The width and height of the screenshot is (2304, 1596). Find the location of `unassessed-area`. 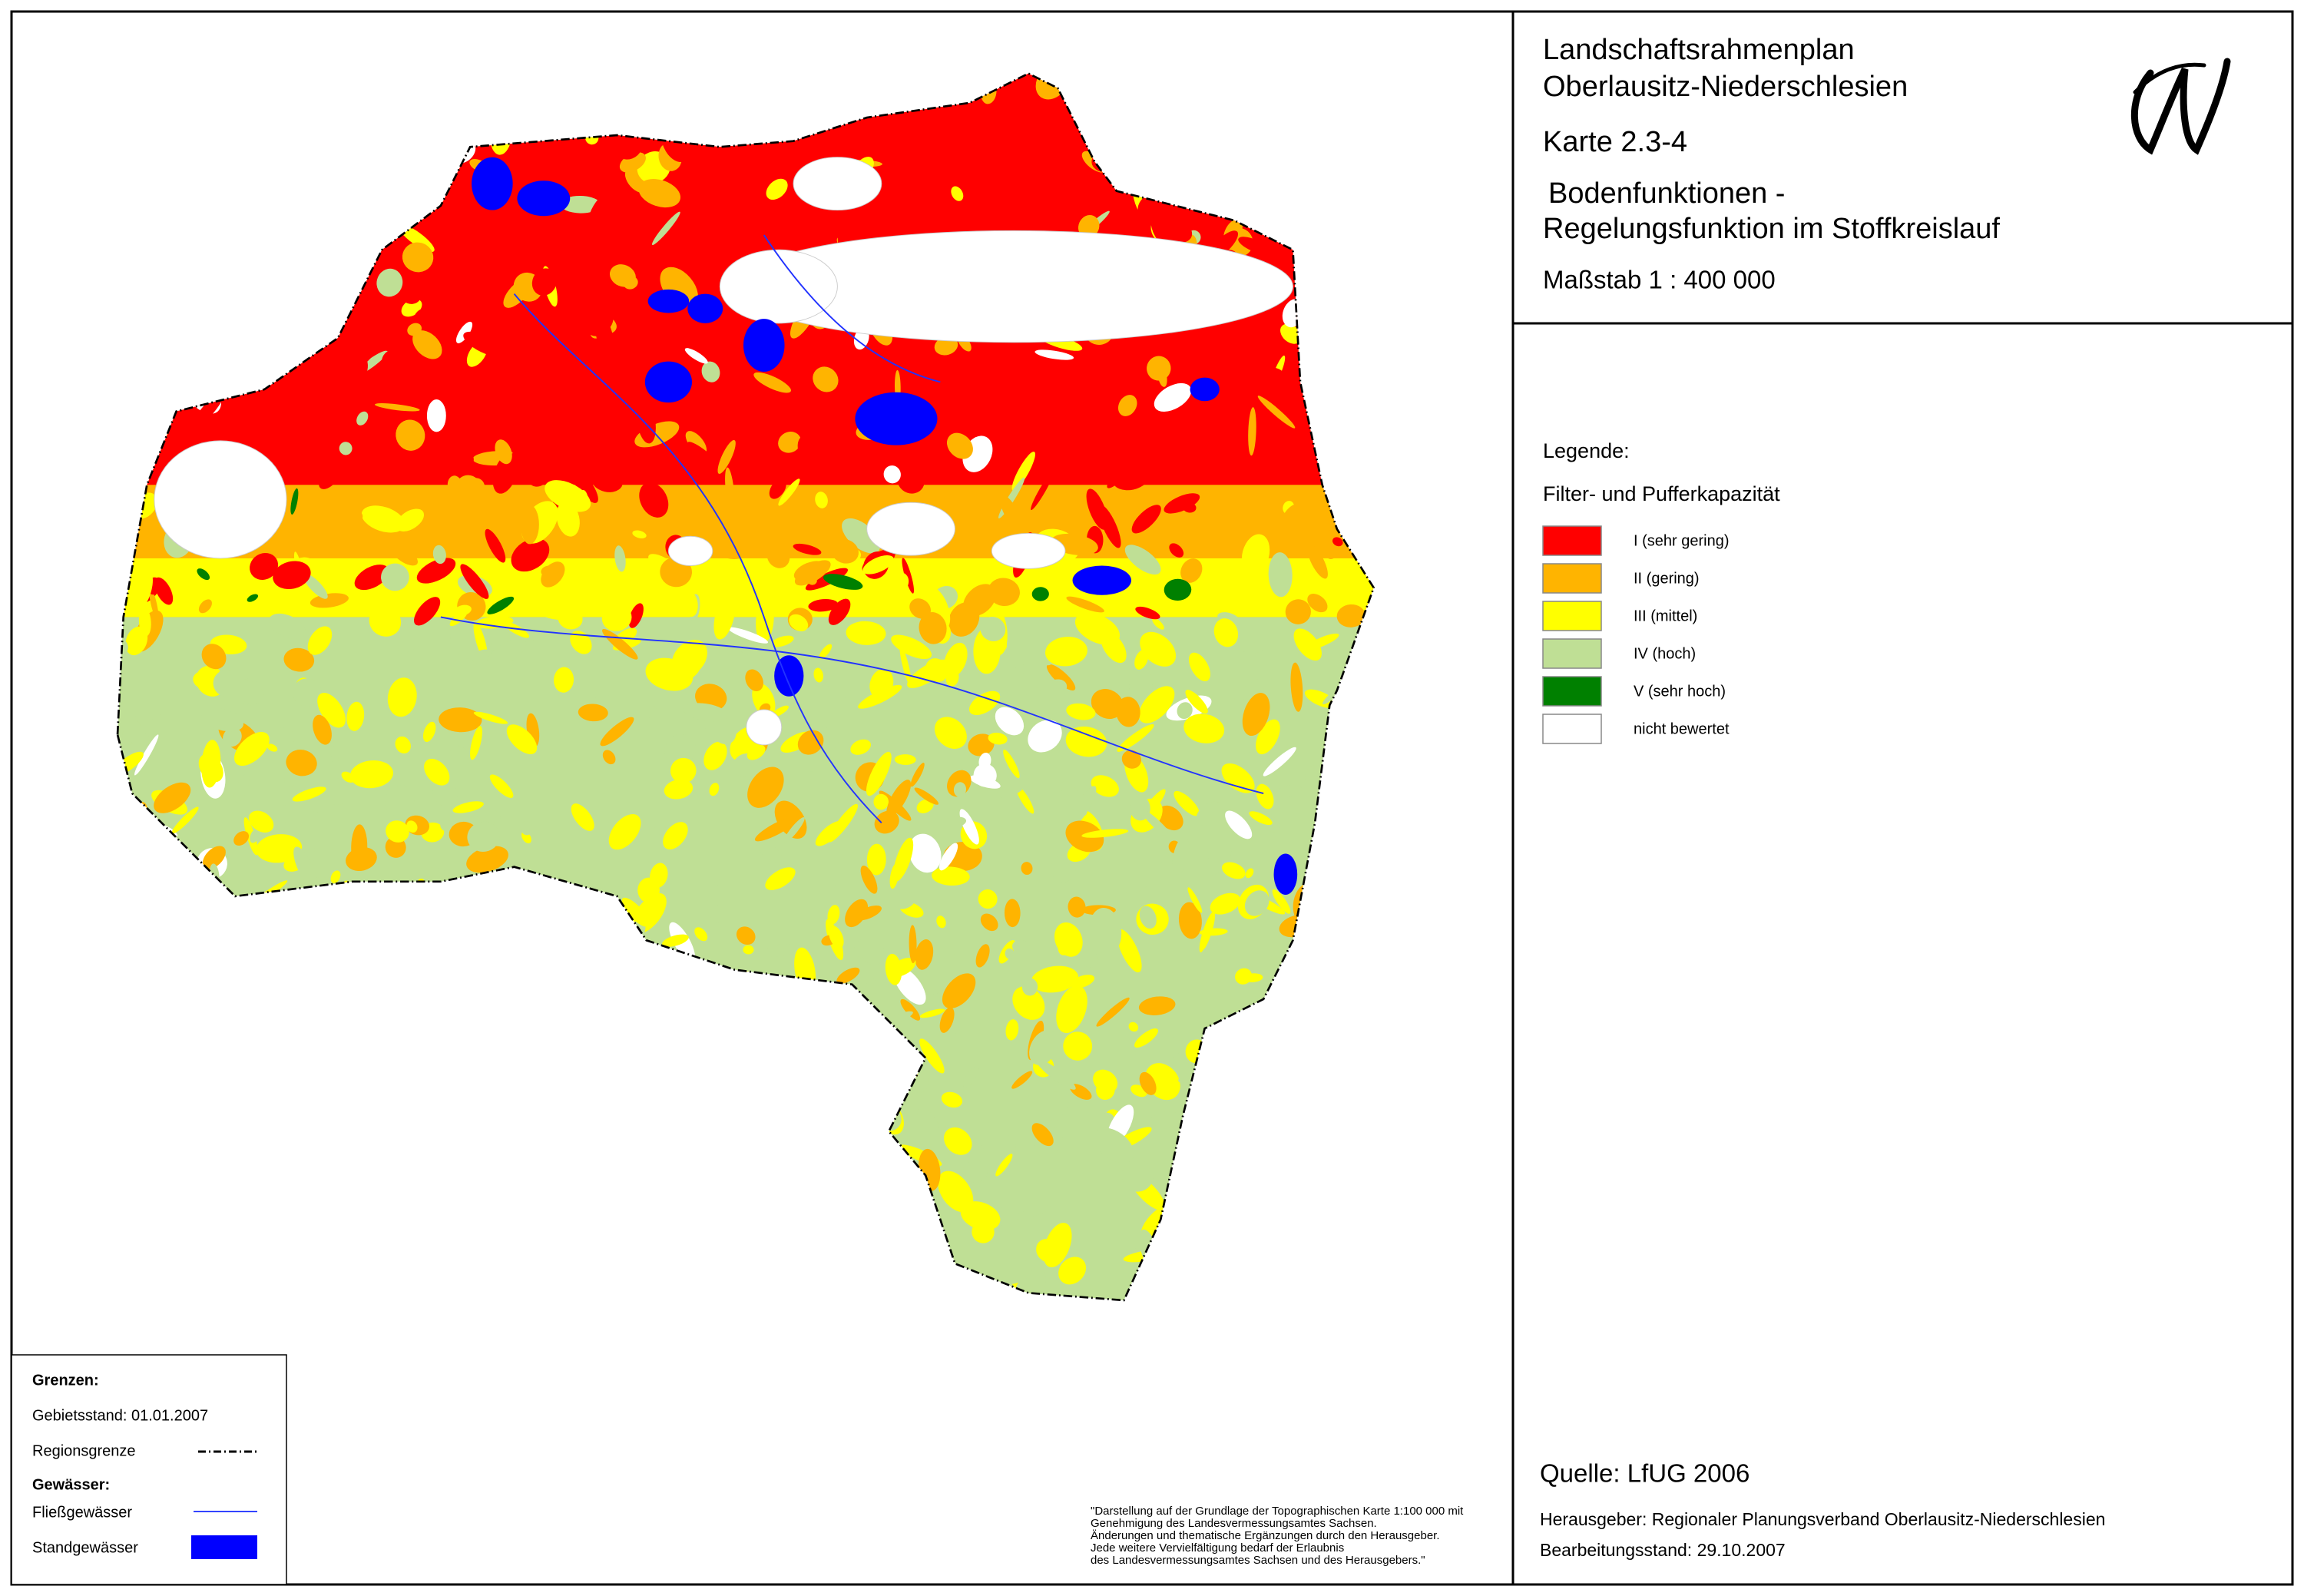

unassessed-area is located at coordinates (837, 184).